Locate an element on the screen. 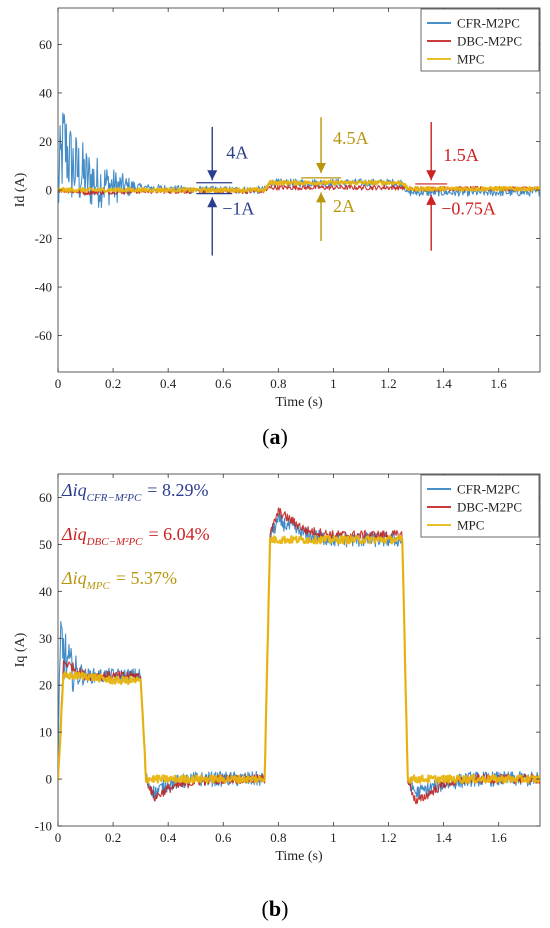  annot-arrow-m1a-head is located at coordinates (212, 202).